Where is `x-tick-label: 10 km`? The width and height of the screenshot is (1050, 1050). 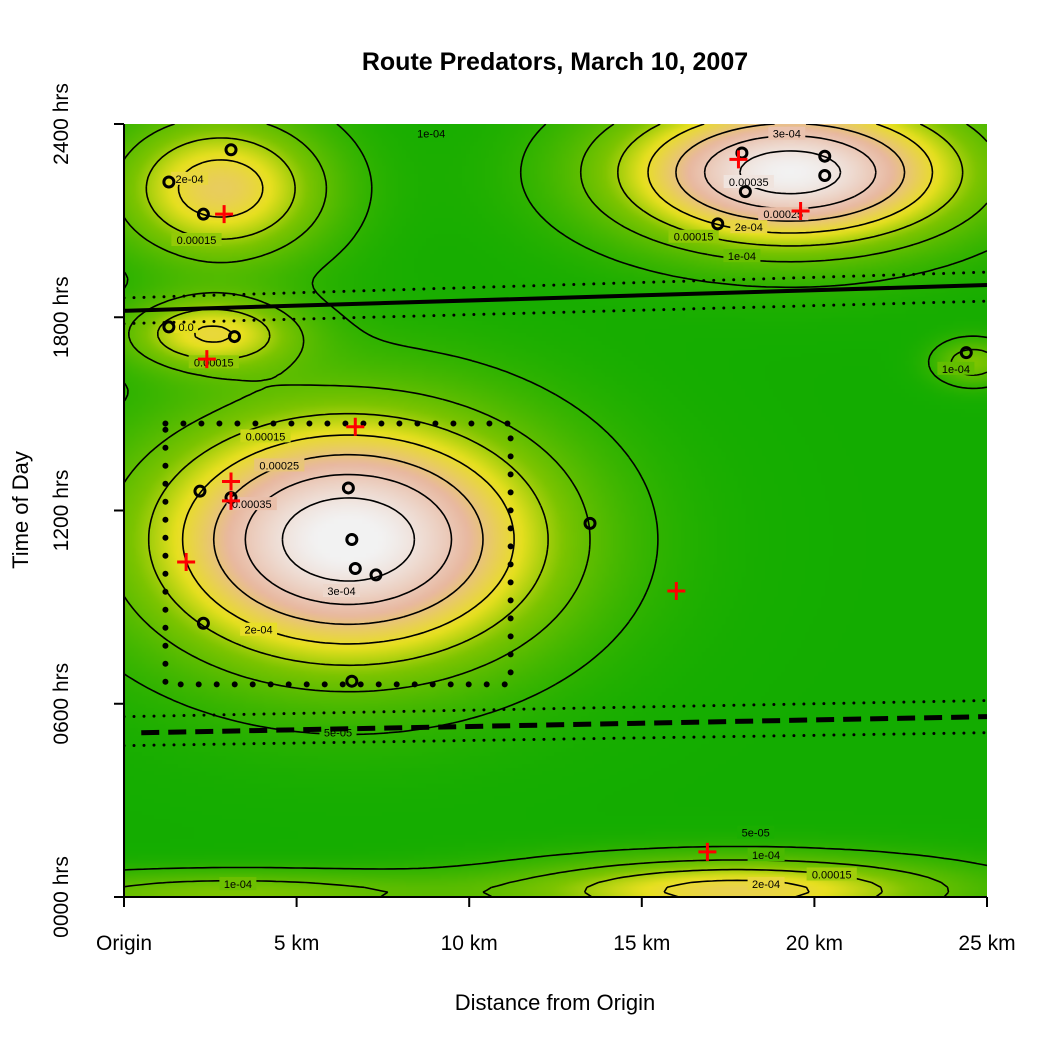 x-tick-label: 10 km is located at coordinates (469, 943).